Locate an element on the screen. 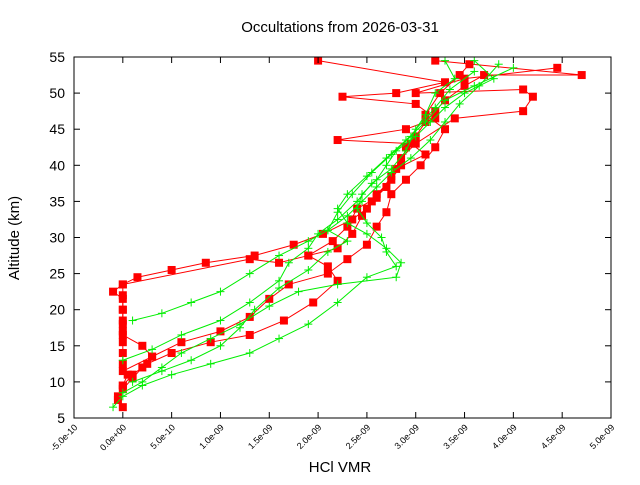 This screenshot has width=640, height=485. y-tick-label: 55 is located at coordinates (57, 57).